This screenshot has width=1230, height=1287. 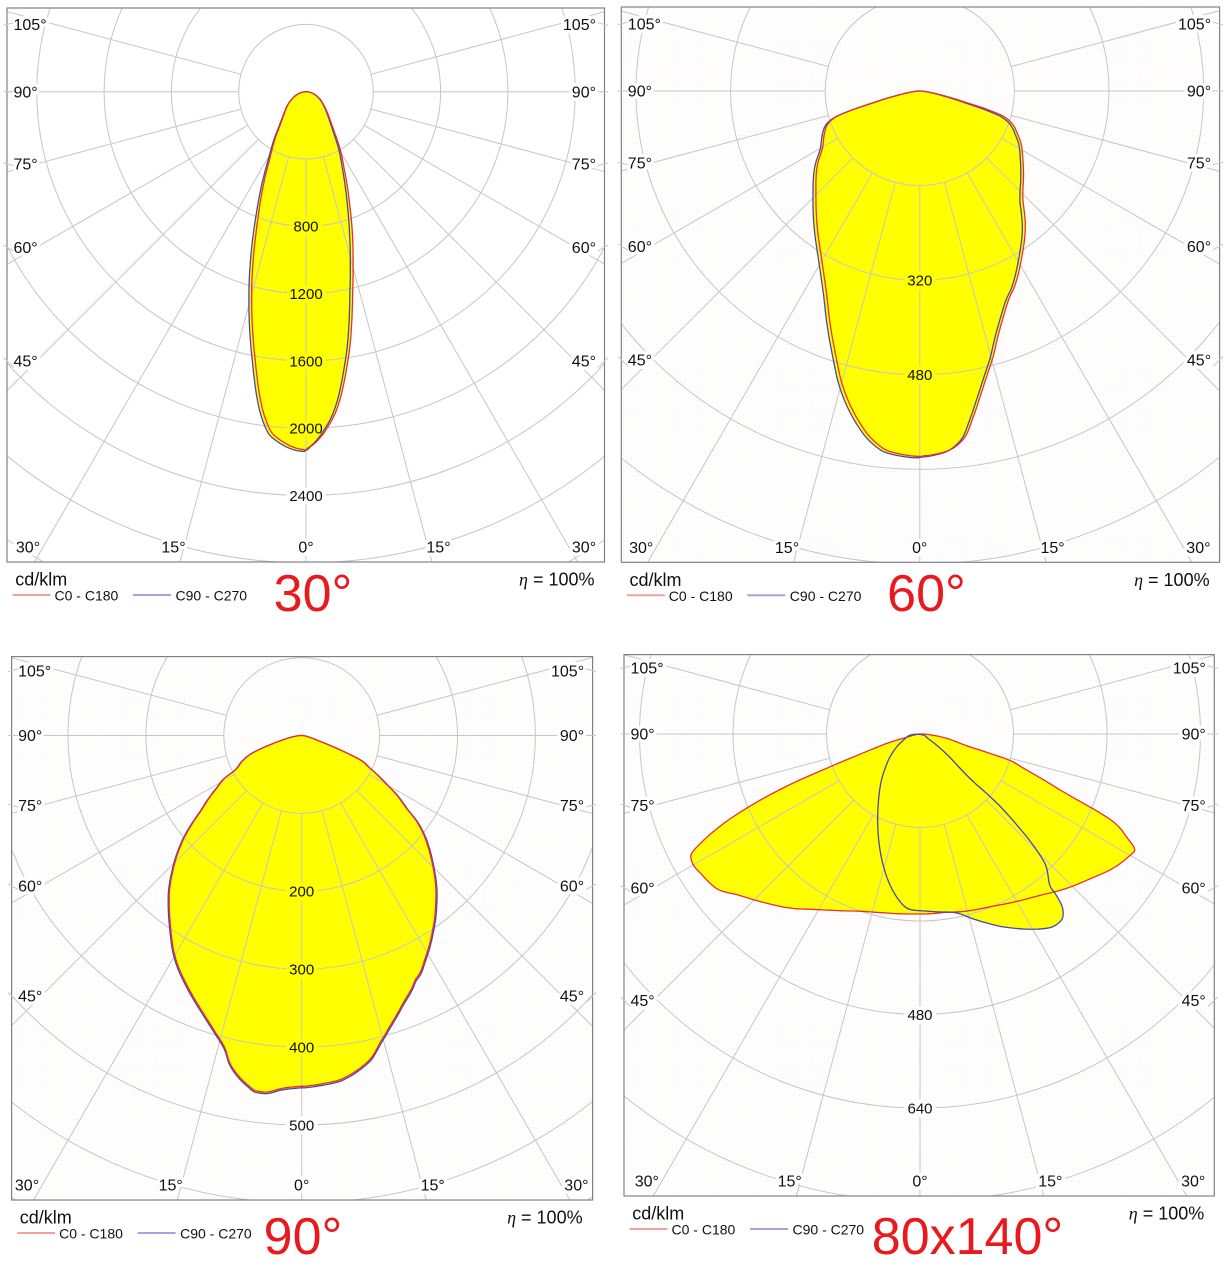 I want to click on svg-text: 80x140°, so click(x=967, y=1237).